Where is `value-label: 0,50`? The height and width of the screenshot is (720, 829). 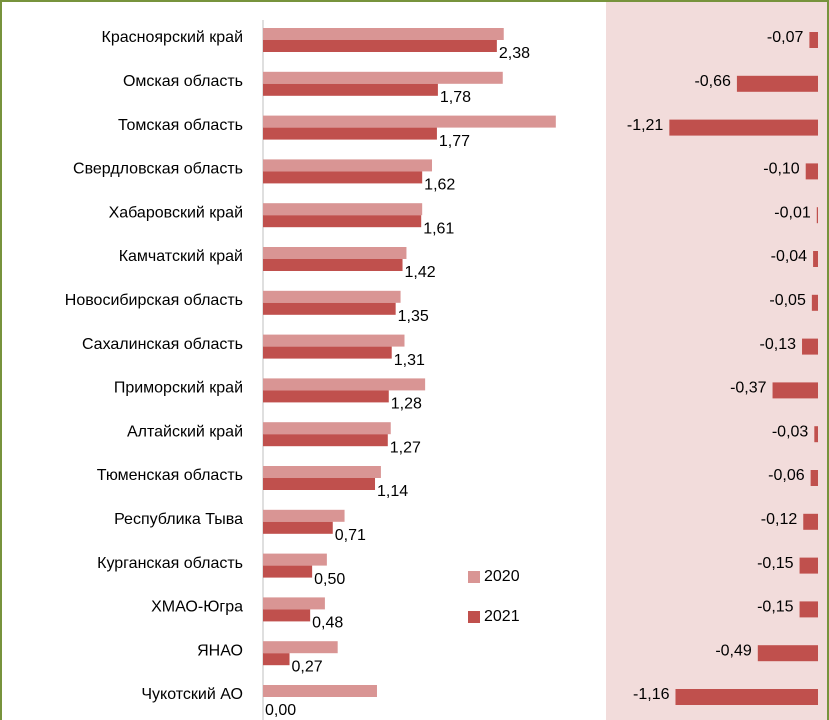 value-label: 0,50 is located at coordinates (329, 579).